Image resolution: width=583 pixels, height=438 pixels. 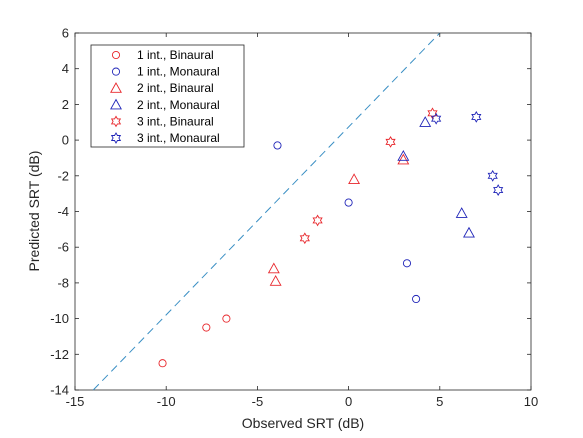 What do you see at coordinates (166, 401) in the screenshot?
I see `x-tick-label: -10` at bounding box center [166, 401].